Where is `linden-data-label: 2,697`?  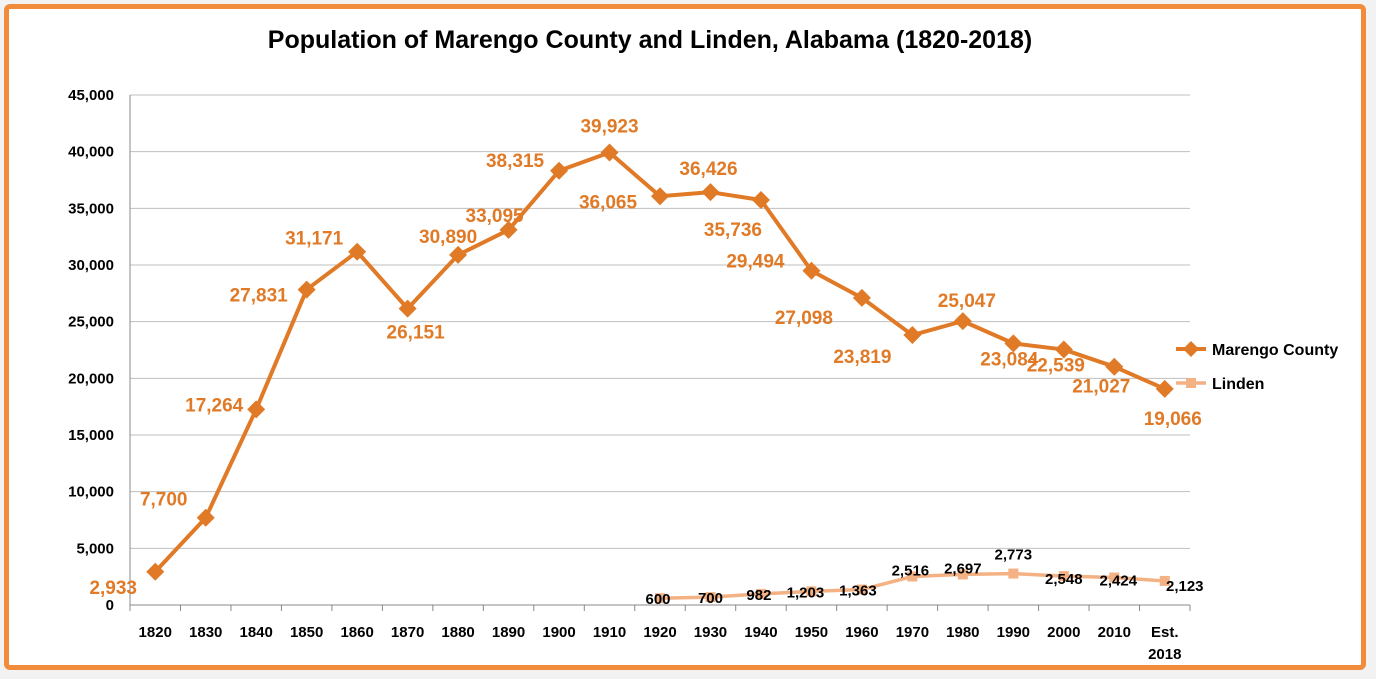
linden-data-label: 2,697 is located at coordinates (963, 568).